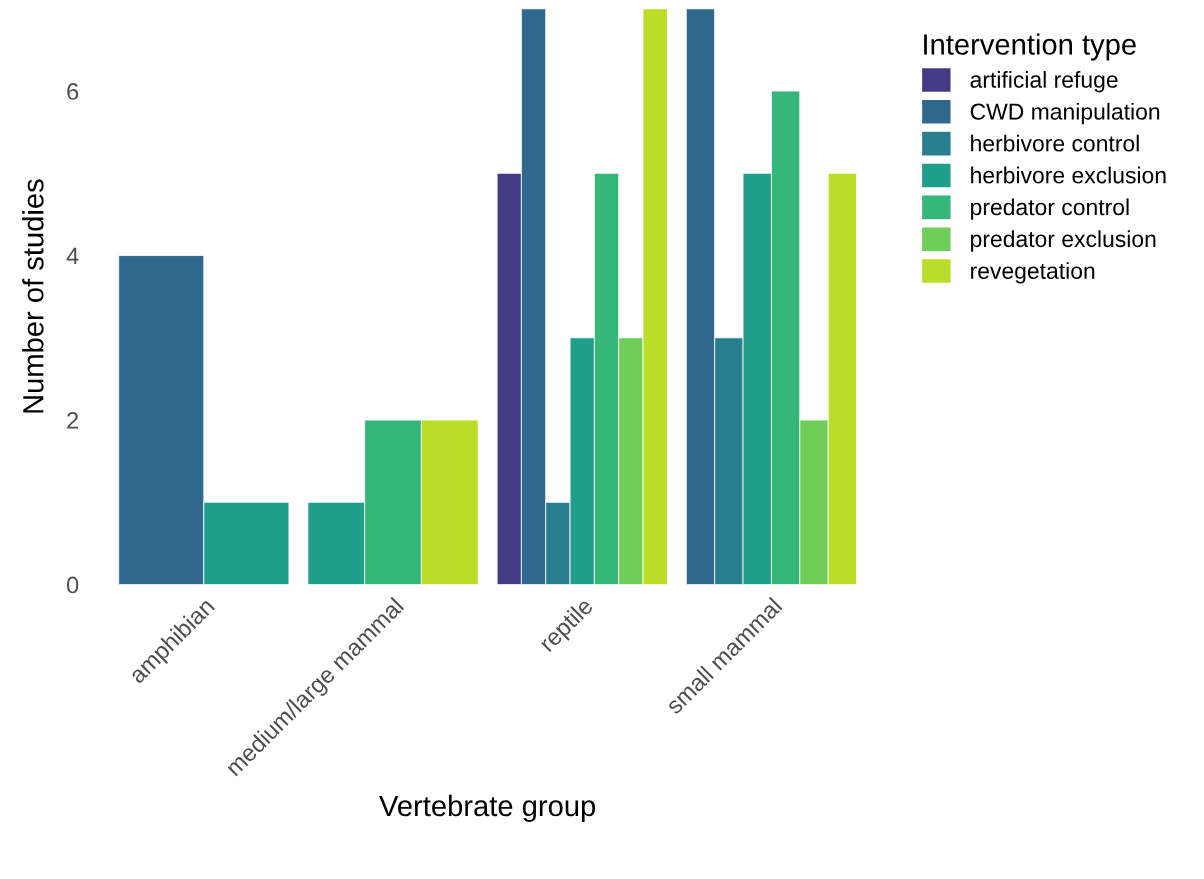 The image size is (1204, 879). What do you see at coordinates (1065, 113) in the screenshot?
I see `legend-label: CWD manipulation` at bounding box center [1065, 113].